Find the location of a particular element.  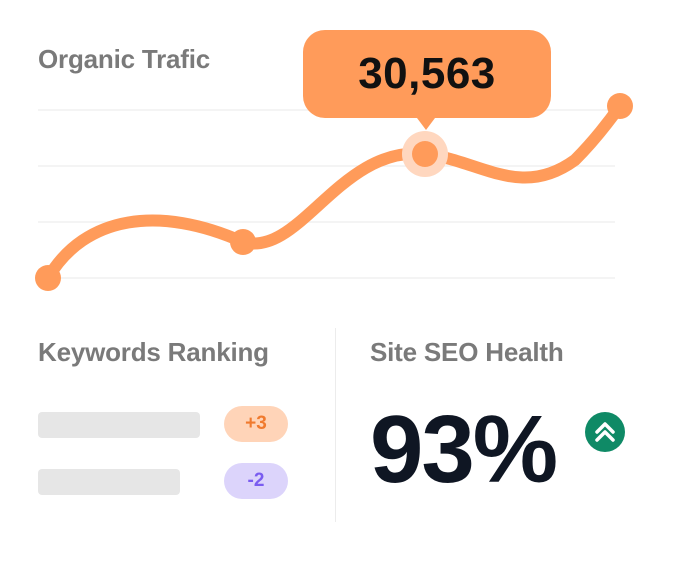

organic-traffic-title: Organic Trafic is located at coordinates (124, 59).